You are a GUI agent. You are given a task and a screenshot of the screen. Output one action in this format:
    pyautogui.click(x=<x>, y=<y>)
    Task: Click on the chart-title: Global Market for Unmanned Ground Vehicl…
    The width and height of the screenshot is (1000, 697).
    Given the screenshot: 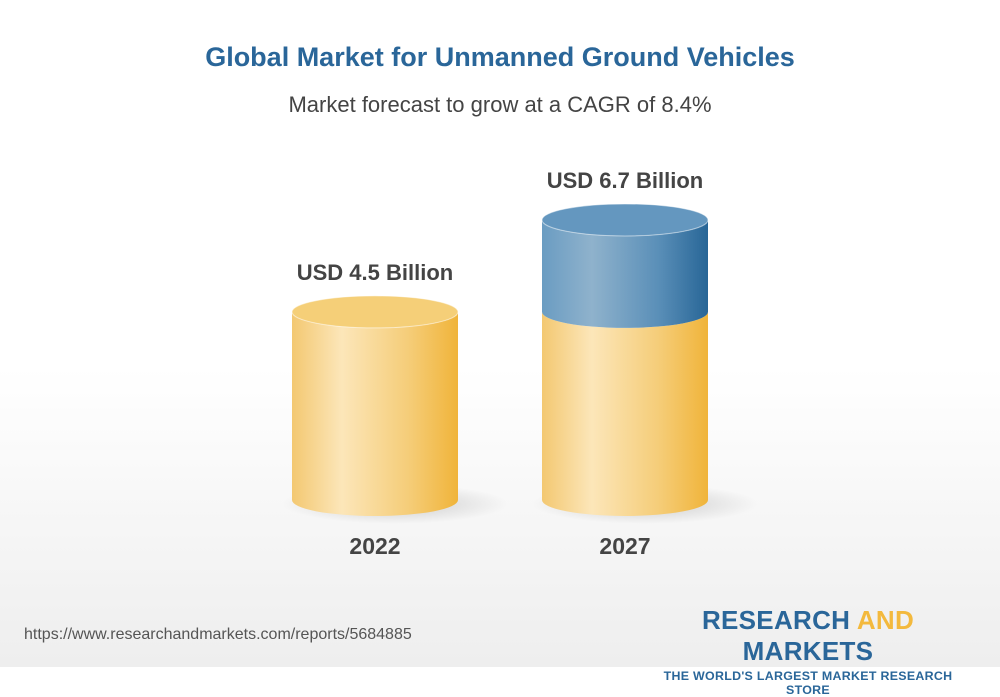 What is the action you would take?
    pyautogui.click(x=500, y=57)
    